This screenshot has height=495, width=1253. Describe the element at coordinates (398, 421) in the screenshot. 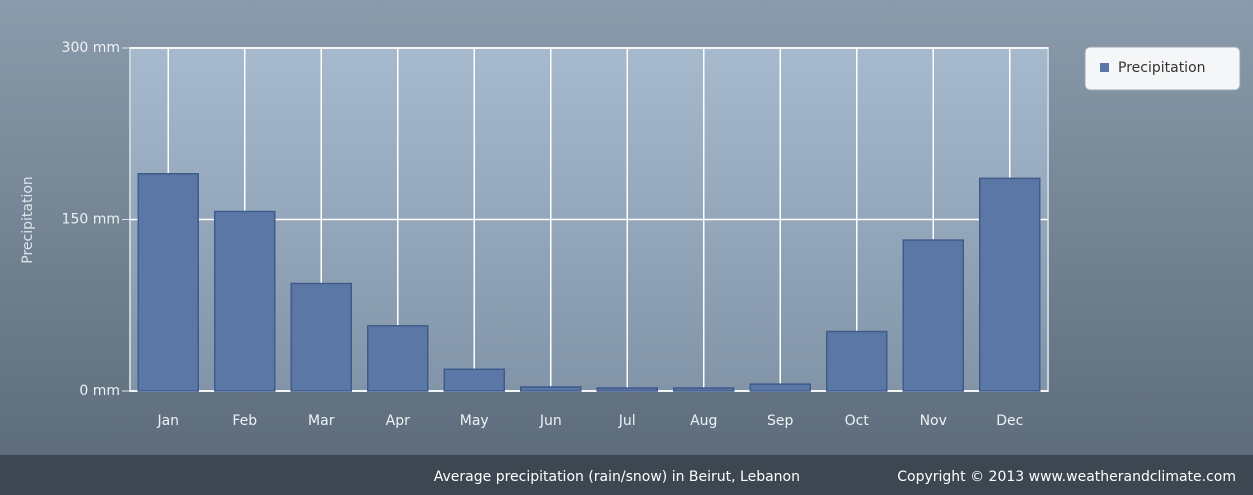

I see `x-tick-label: Apr` at that location.